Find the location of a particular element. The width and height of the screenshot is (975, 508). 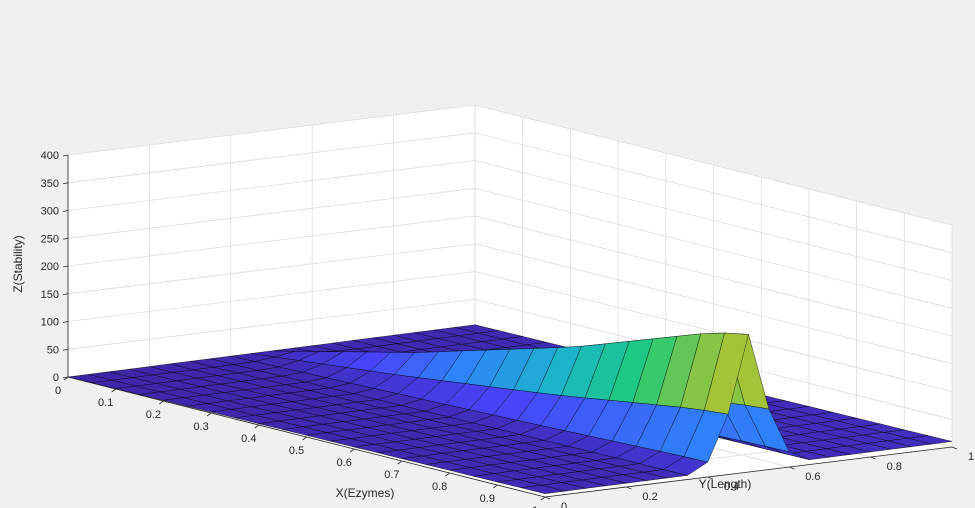

x-tick-label: 0.1 is located at coordinates (105, 403).